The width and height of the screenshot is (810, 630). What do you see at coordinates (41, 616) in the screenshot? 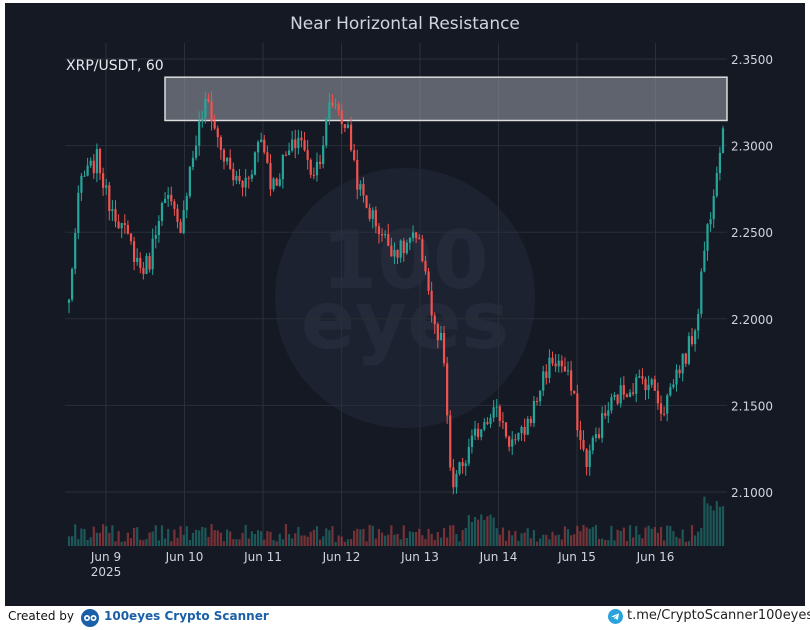
I see `created-by-label: Created by` at bounding box center [41, 616].